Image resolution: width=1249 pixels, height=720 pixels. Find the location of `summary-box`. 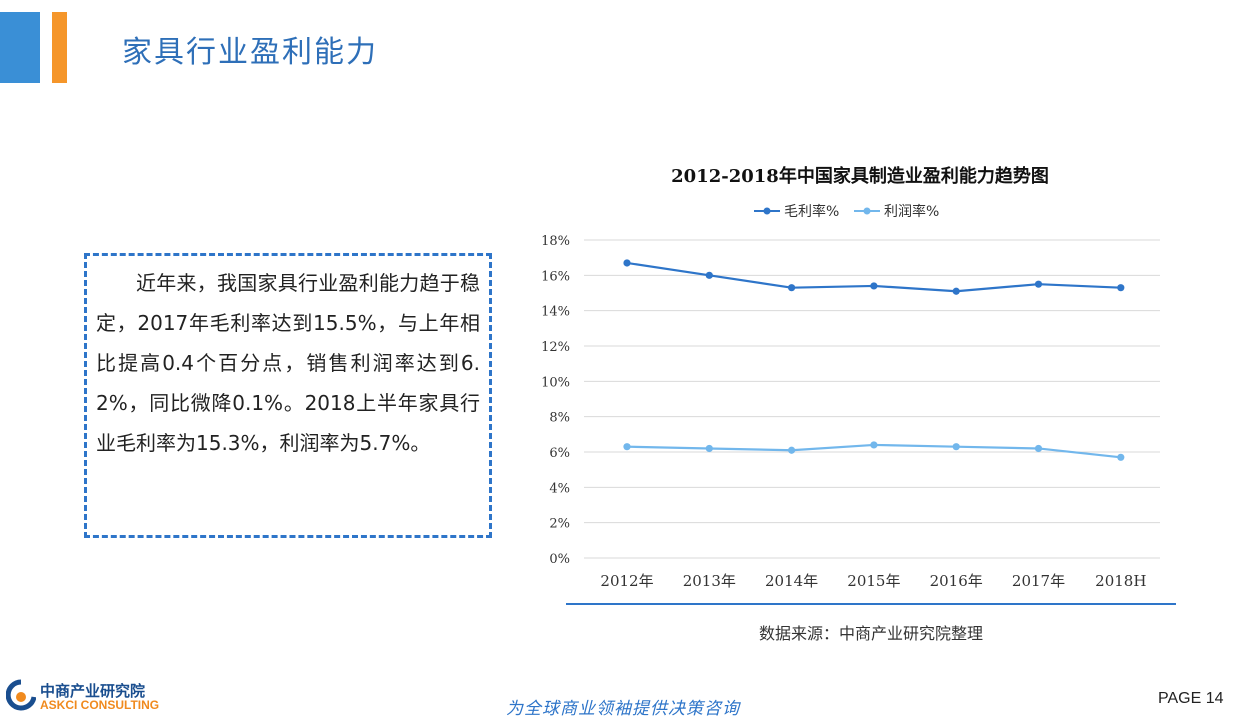

summary-box is located at coordinates (288, 395).